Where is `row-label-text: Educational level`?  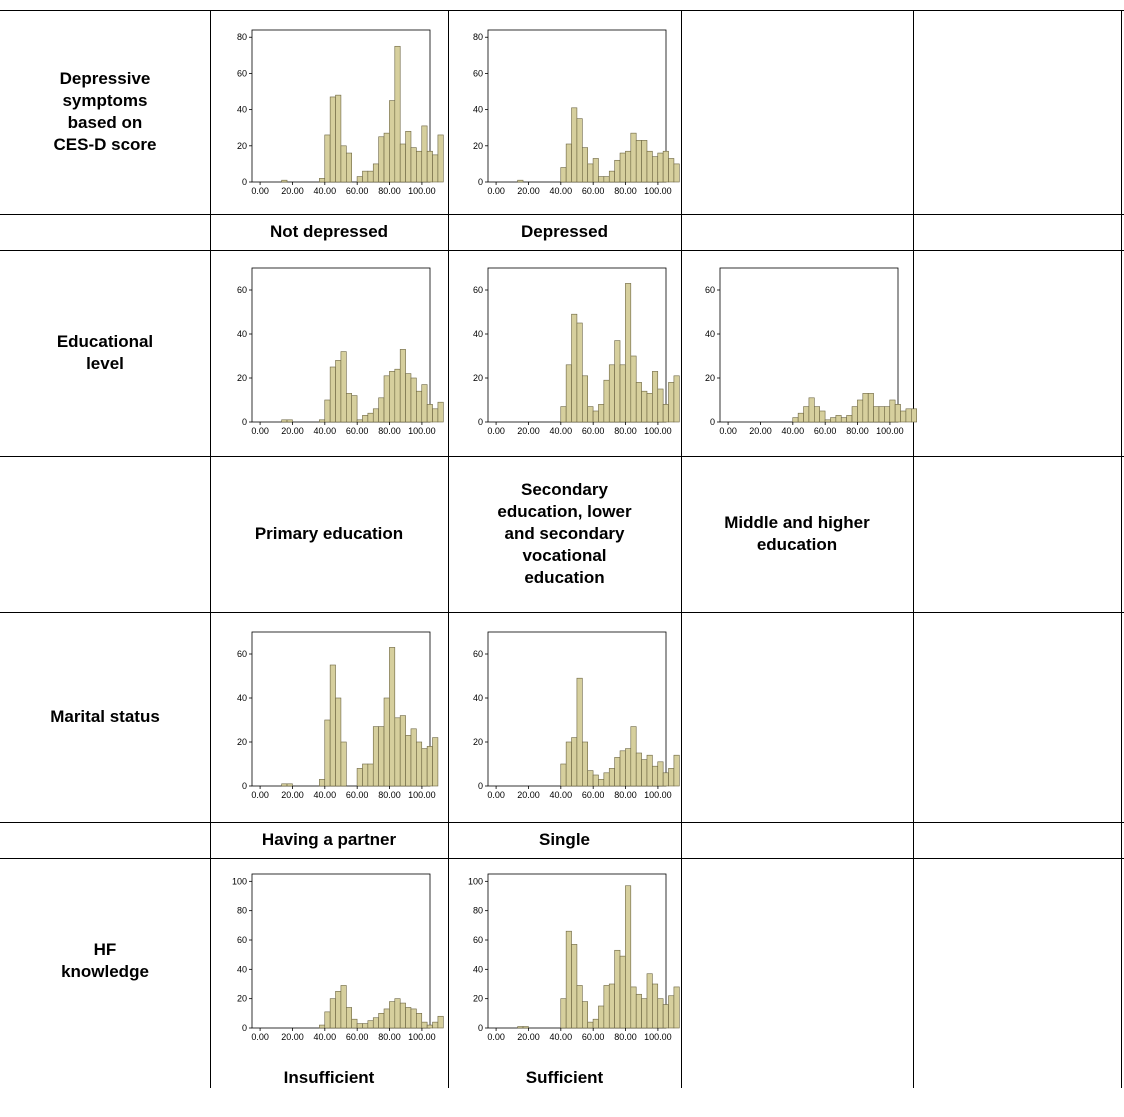
row-label-text: Educational level is located at coordinates (105, 352).